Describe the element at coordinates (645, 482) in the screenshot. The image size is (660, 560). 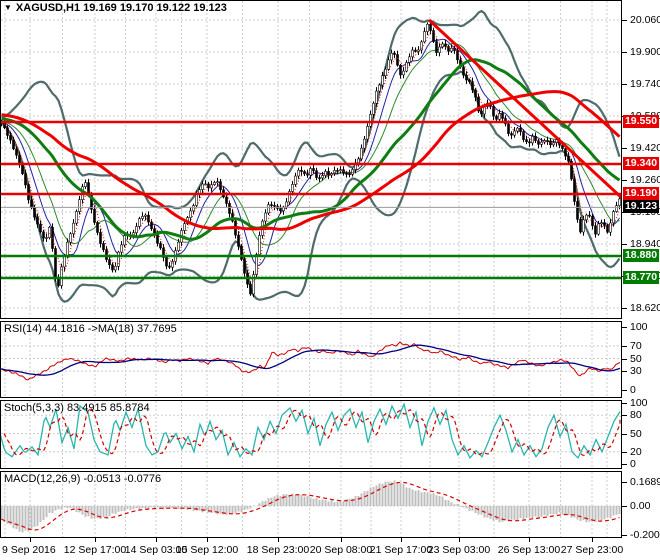
I see `macd-tick-label: 0.1689` at that location.